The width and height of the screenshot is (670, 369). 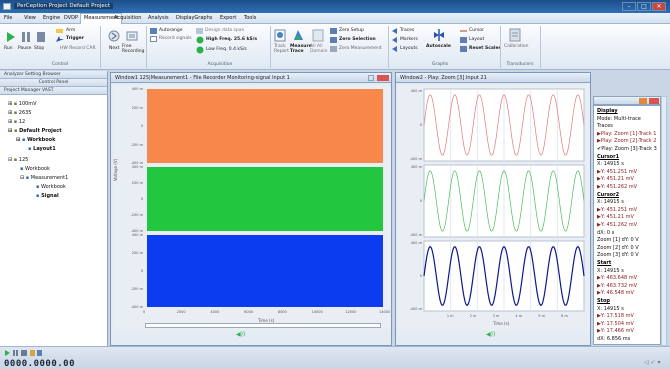 What do you see at coordinates (75, 38) in the screenshot?
I see `trigger-button: Trigger` at bounding box center [75, 38].